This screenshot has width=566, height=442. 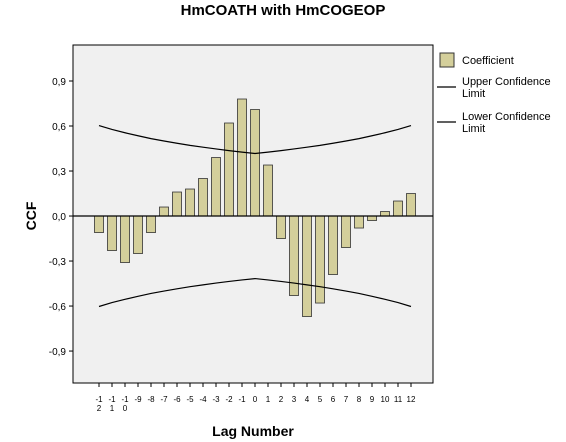 What do you see at coordinates (346, 399) in the screenshot?
I see `x-tick-label: 7` at bounding box center [346, 399].